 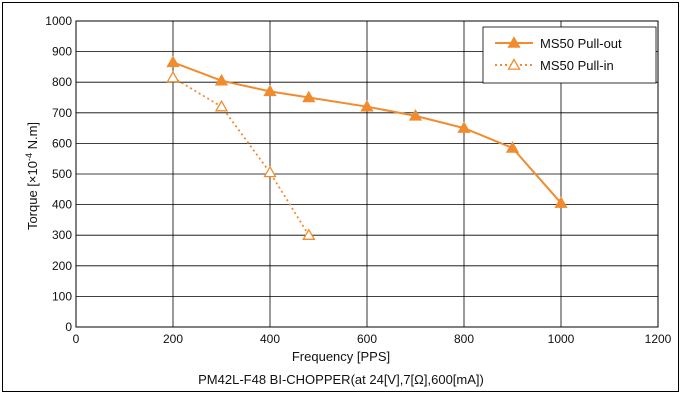 I want to click on legend-label: MS50 Pull-in, so click(x=577, y=65).